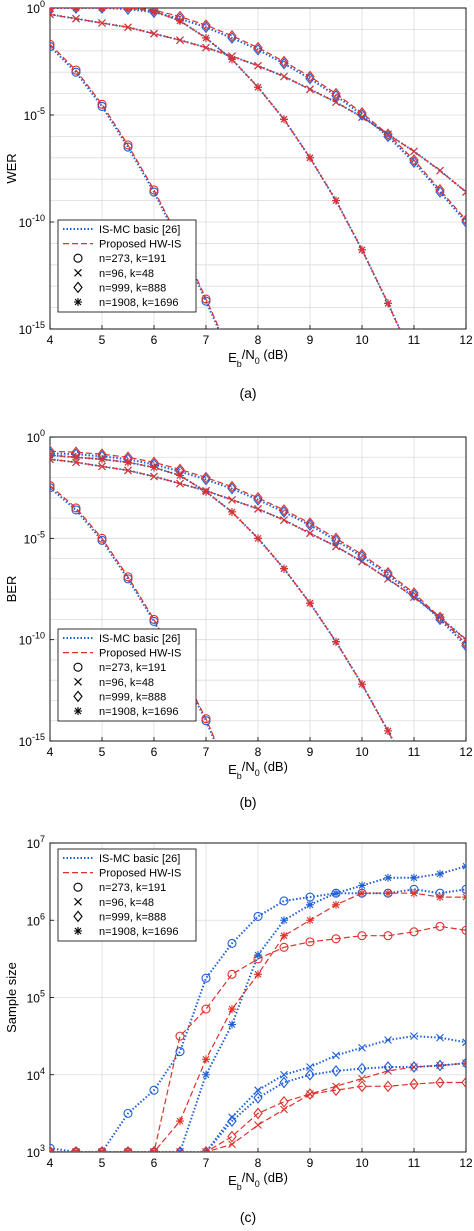 This screenshot has height=1231, width=474. Describe the element at coordinates (414, 340) in the screenshot. I see `x-tick-label: 11` at that location.